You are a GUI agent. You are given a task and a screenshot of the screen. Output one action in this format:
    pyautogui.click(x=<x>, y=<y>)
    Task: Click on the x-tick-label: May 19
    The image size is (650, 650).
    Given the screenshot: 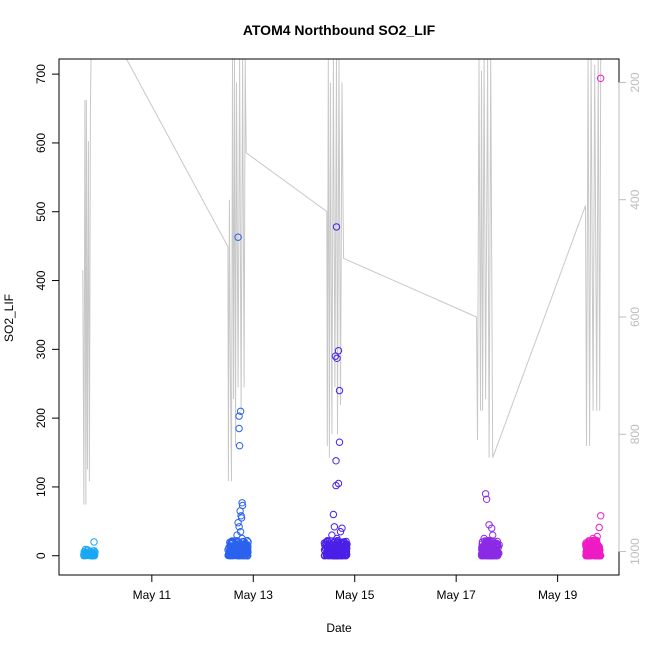 What is the action you would take?
    pyautogui.click(x=558, y=595)
    